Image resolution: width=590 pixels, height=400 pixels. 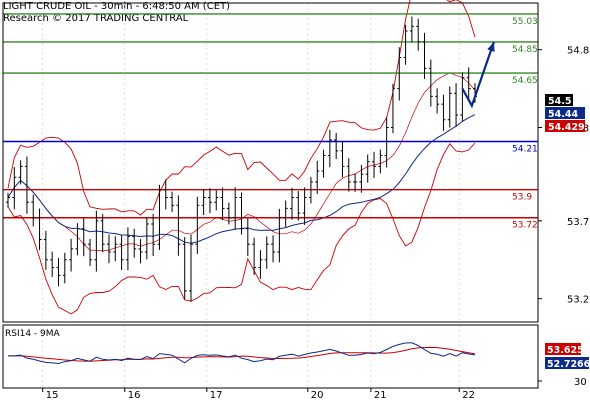 I want to click on rsi-panel: RSI14 - 9MA 53.625 52.7266 30, so click(x=297, y=358).